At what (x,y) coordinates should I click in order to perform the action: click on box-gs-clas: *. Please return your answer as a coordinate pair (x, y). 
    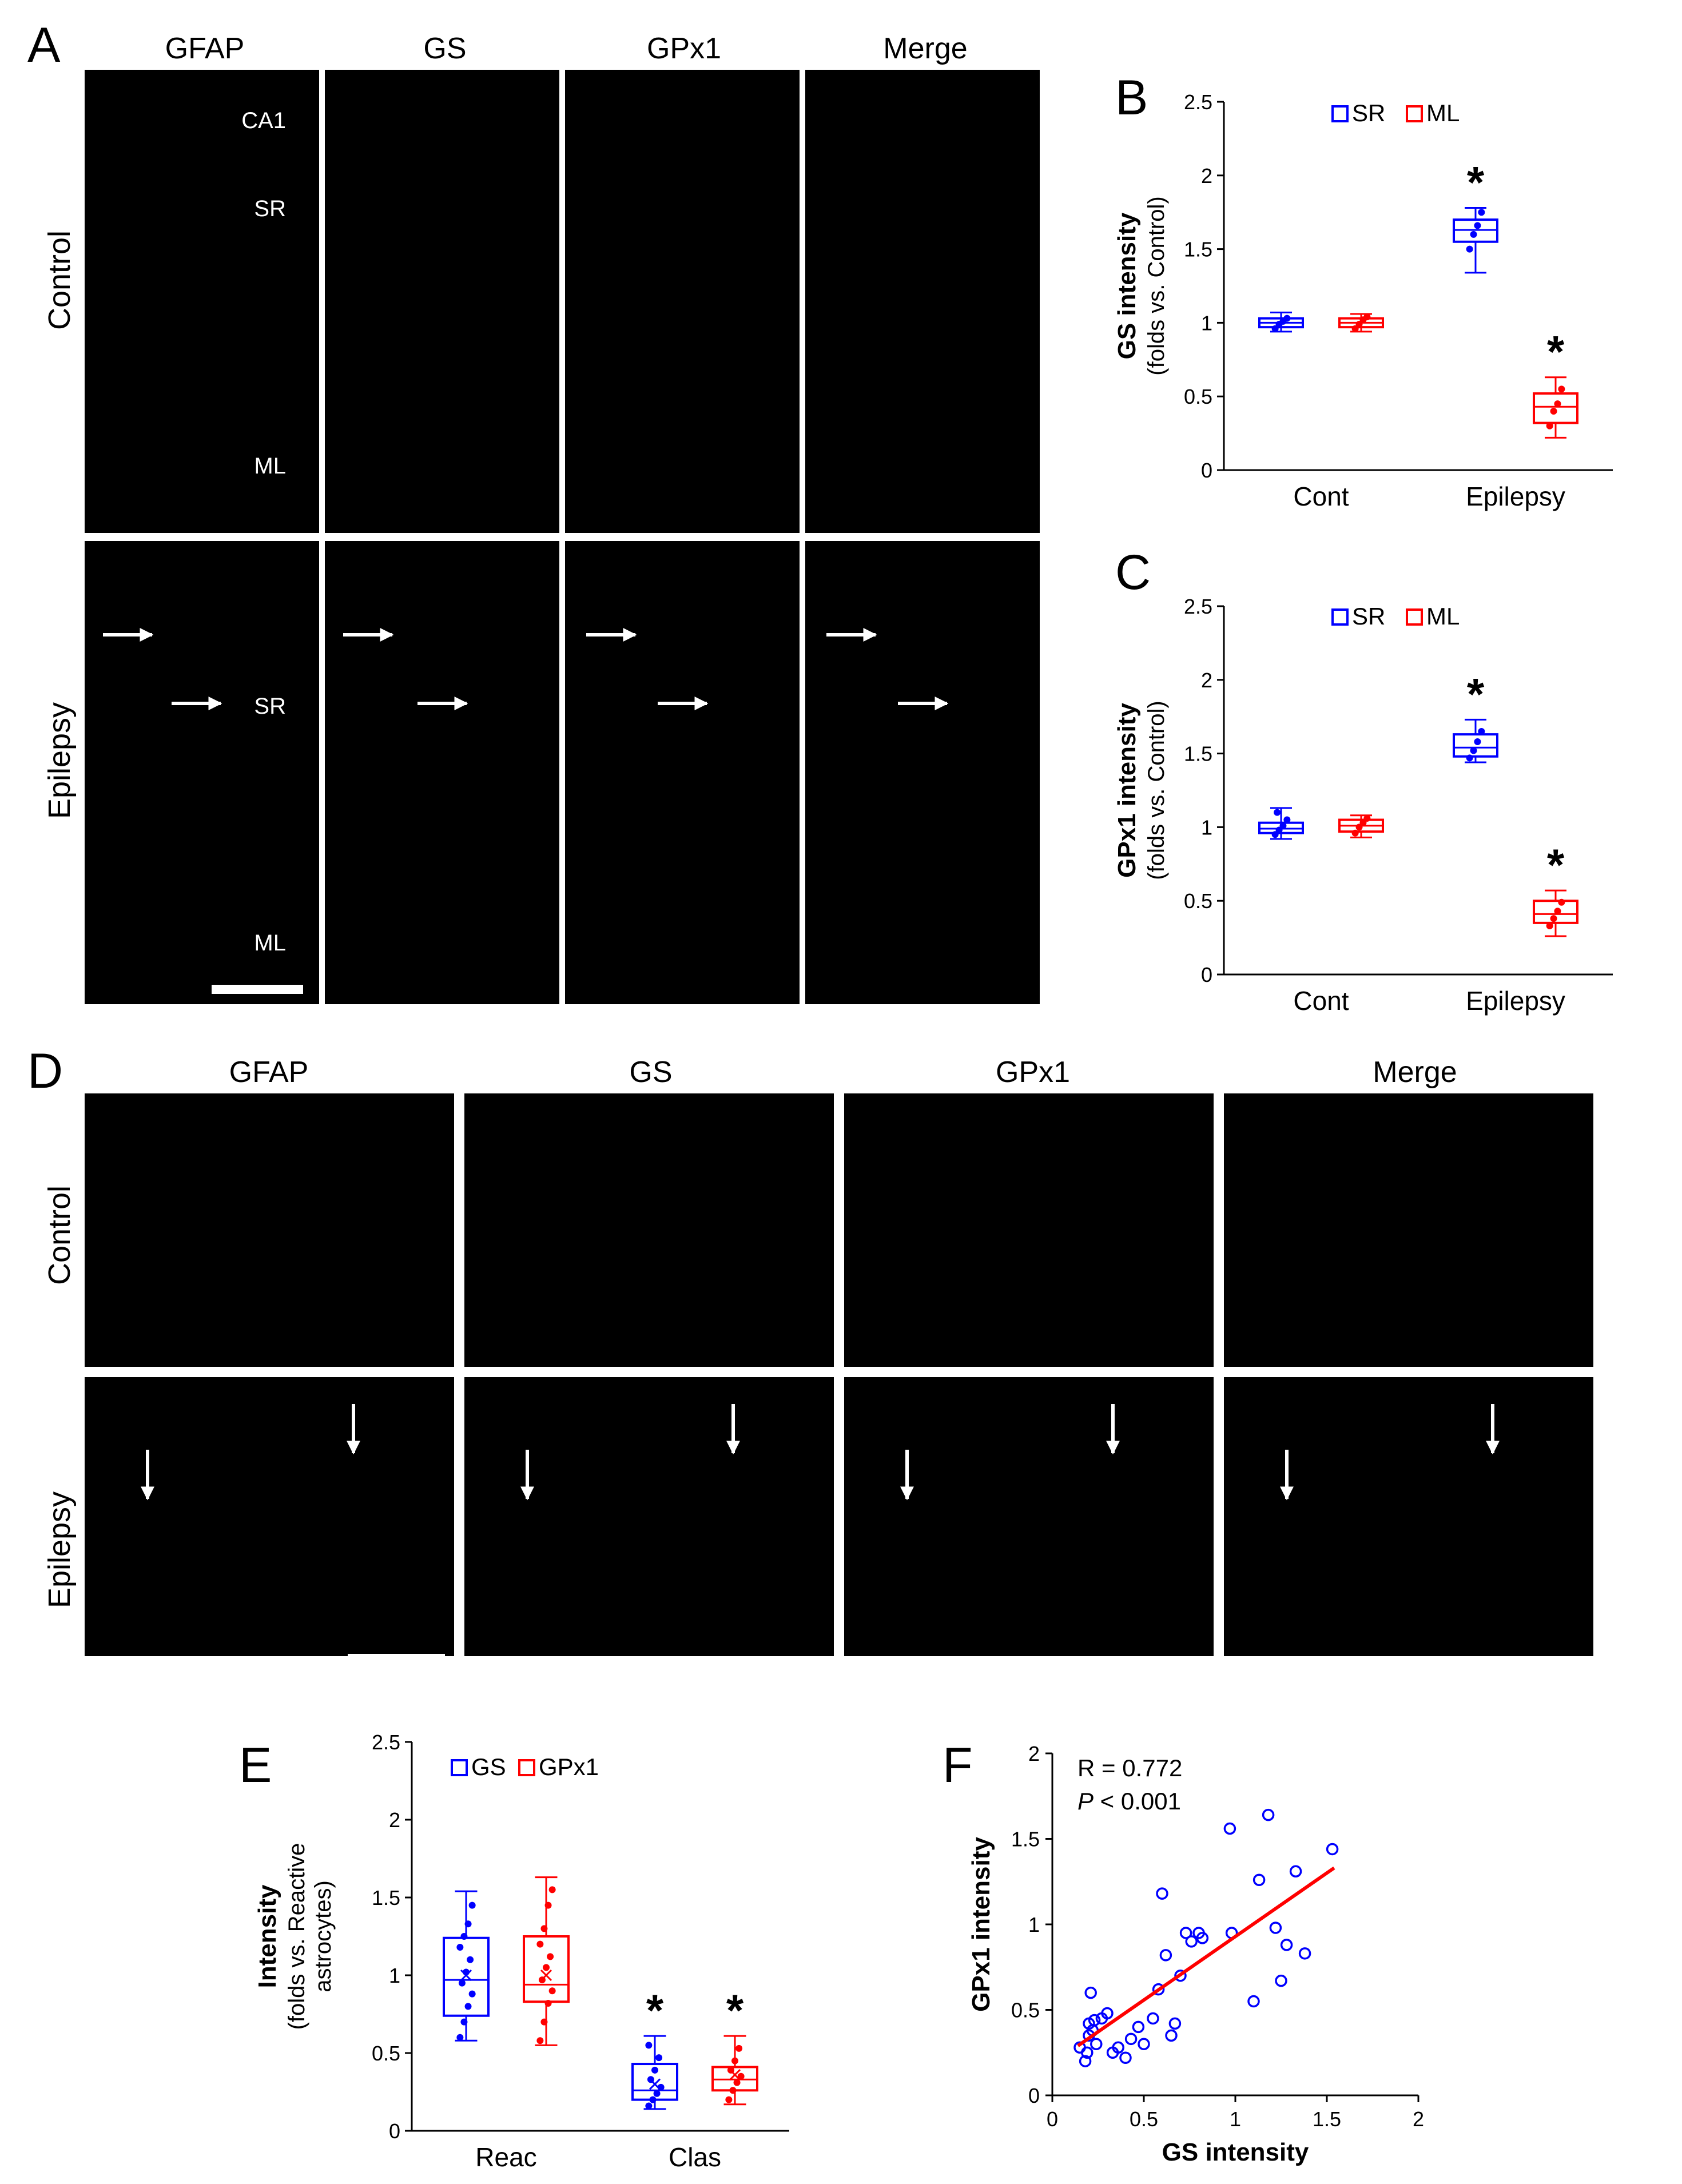
    Looking at the image, I should click on (654, 2047).